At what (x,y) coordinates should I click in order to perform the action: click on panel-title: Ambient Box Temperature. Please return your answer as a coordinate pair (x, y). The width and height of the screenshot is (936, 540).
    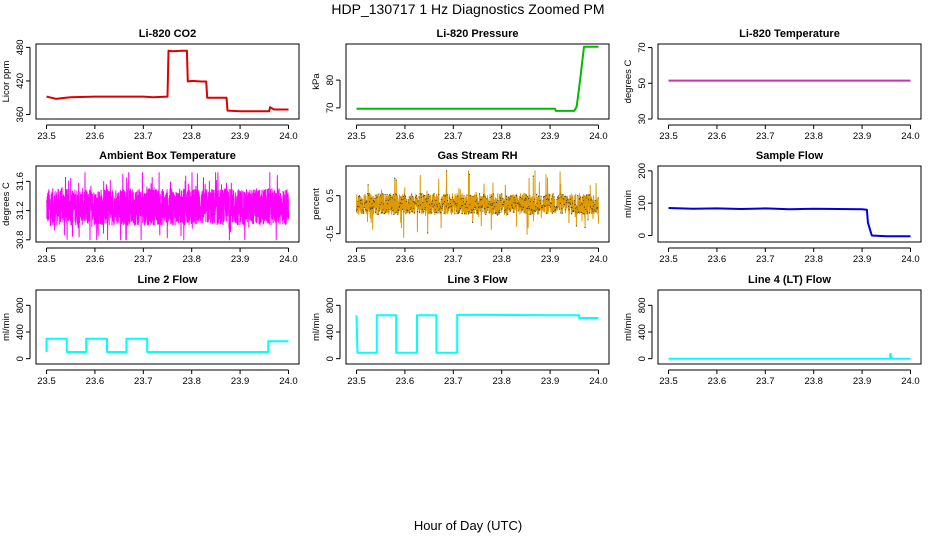
    Looking at the image, I should click on (167, 156).